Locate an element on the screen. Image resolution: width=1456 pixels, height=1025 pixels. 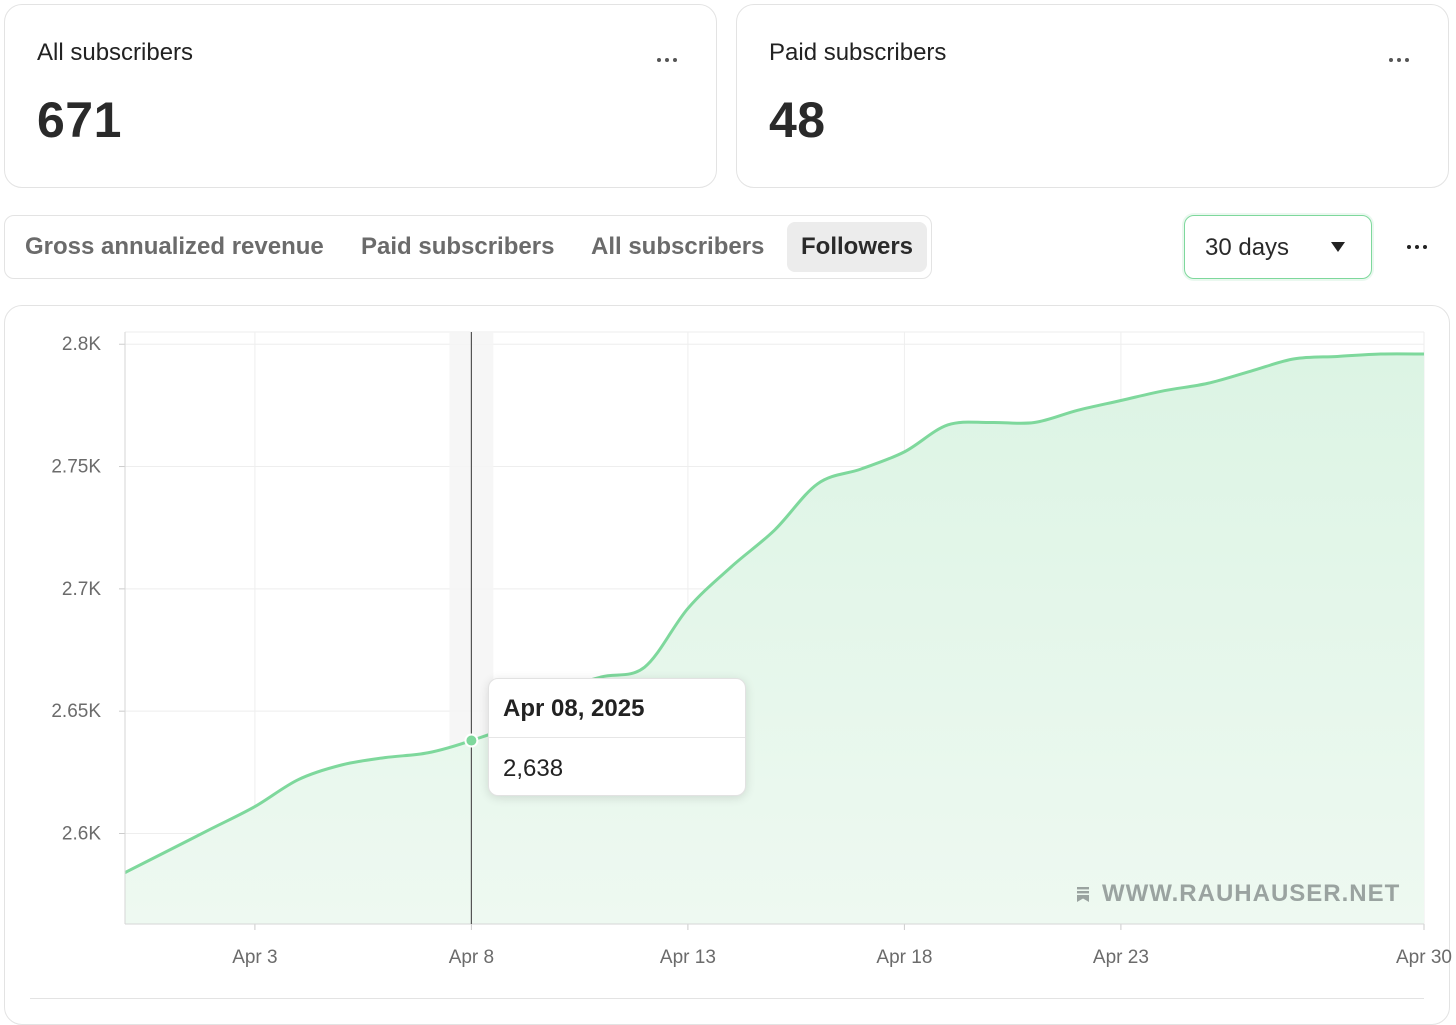
card-value: 48 is located at coordinates (797, 120).